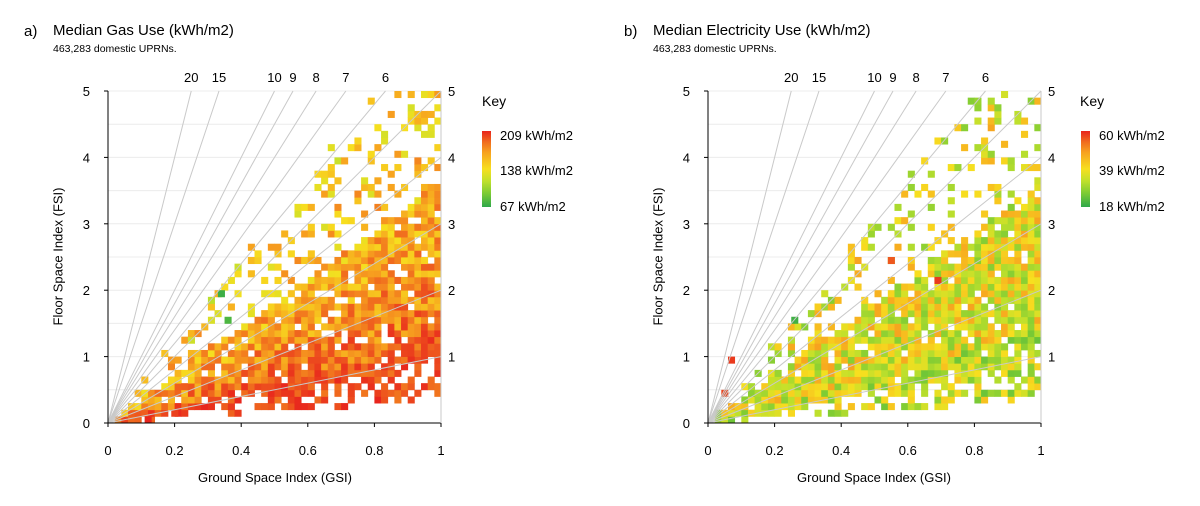 This screenshot has width=1200, height=506. What do you see at coordinates (1132, 170) in the screenshot?
I see `key-label-mid: 39 kWh/m2` at bounding box center [1132, 170].